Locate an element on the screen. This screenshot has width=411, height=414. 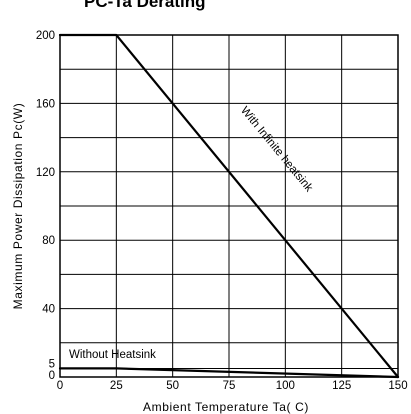
y-axis-label: Maximum Power Dissipation Pc(W) is located at coordinates (18, 206).